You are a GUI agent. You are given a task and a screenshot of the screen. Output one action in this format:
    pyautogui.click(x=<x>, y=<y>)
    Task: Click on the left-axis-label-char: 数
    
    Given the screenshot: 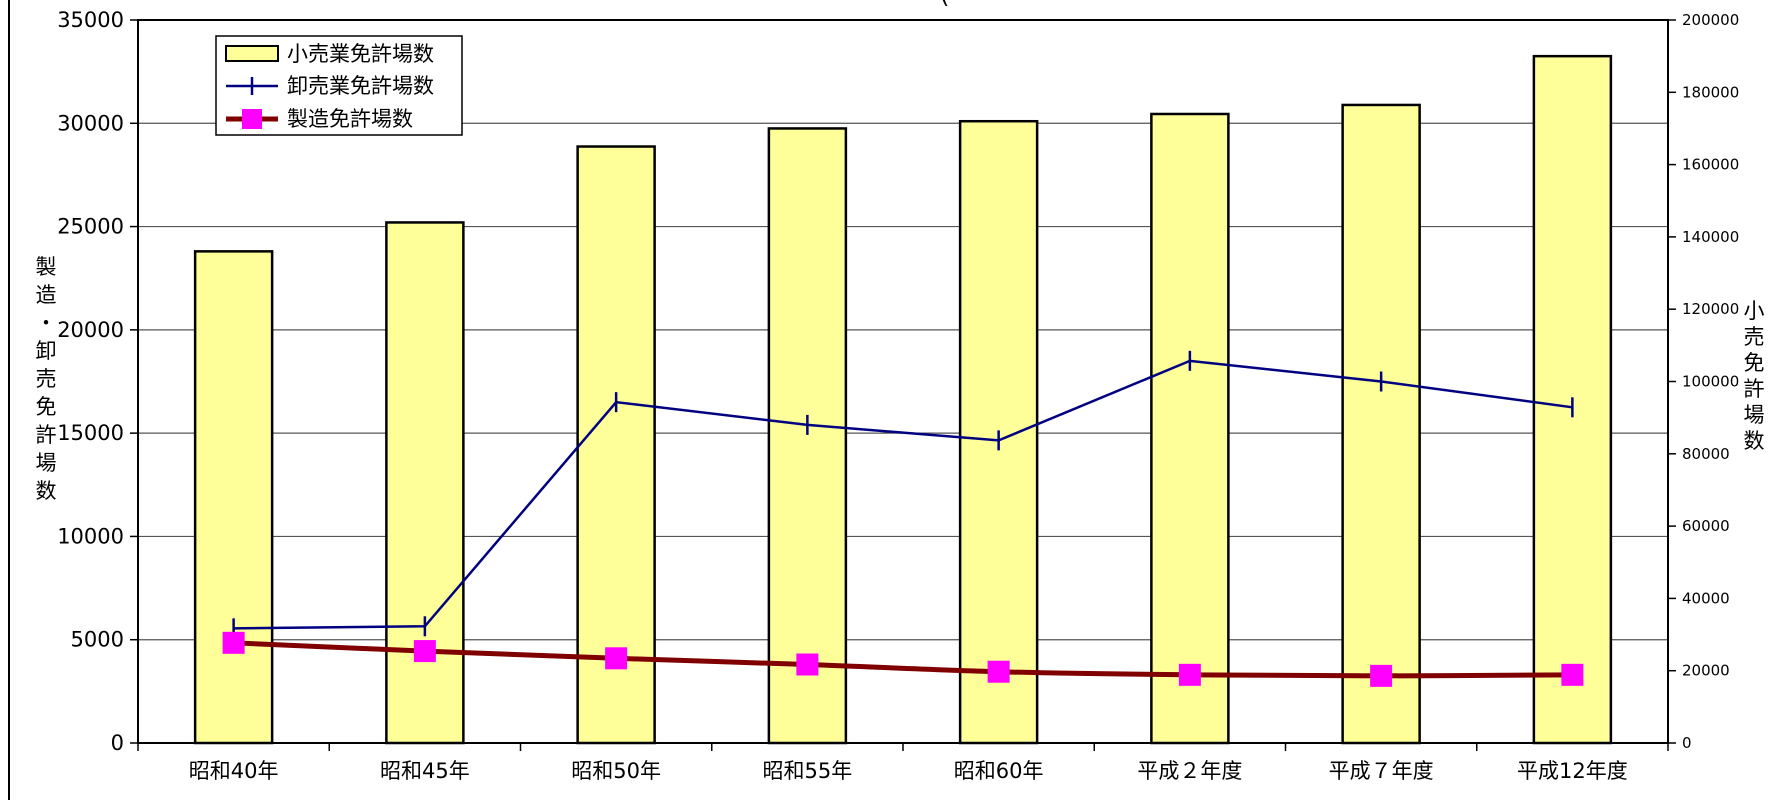 What is the action you would take?
    pyautogui.click(x=46, y=491)
    